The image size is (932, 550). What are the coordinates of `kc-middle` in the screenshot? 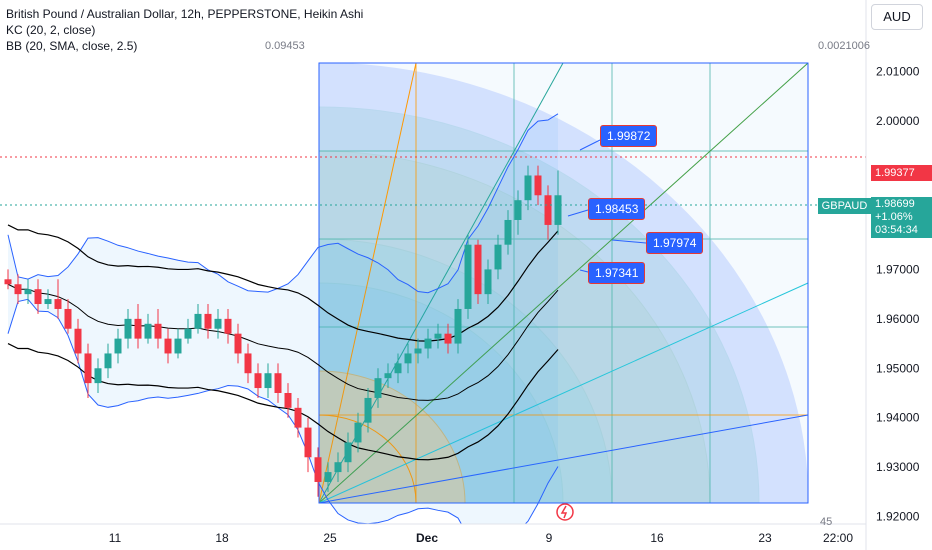 It's located at (283, 342).